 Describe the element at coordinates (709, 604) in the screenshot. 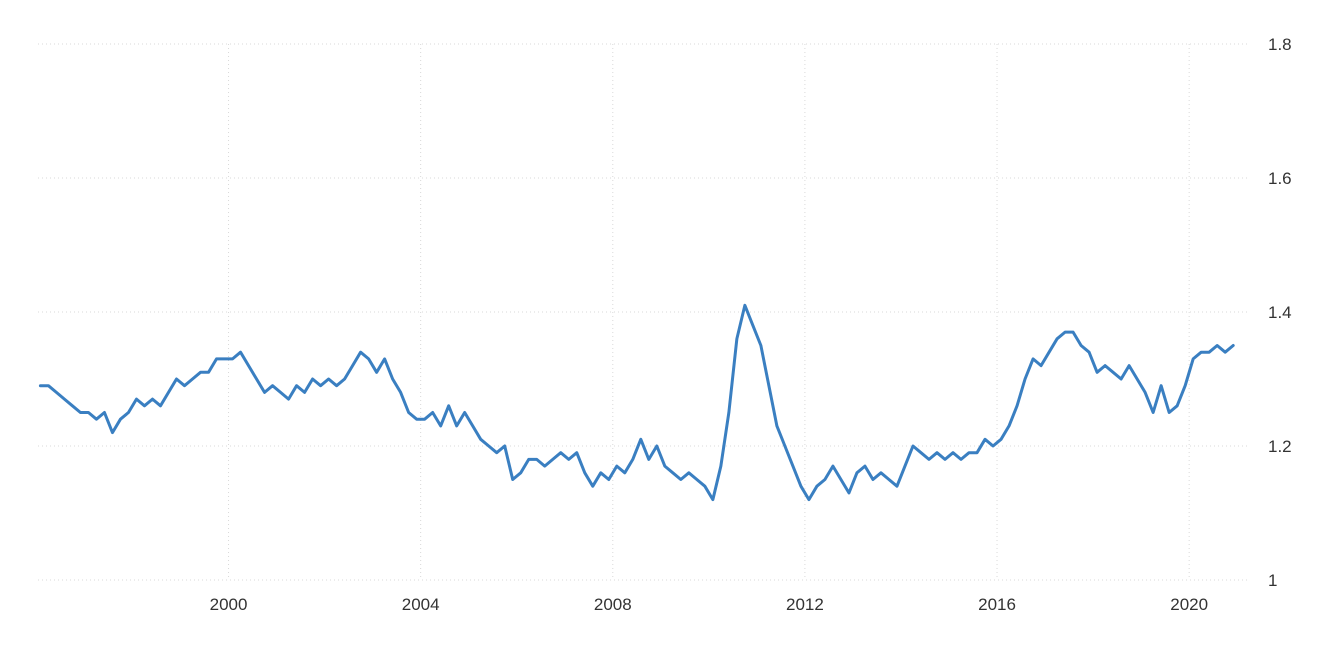

I see `x-axis-ticks: 2000 2004 2008 2012 2016 2020` at that location.